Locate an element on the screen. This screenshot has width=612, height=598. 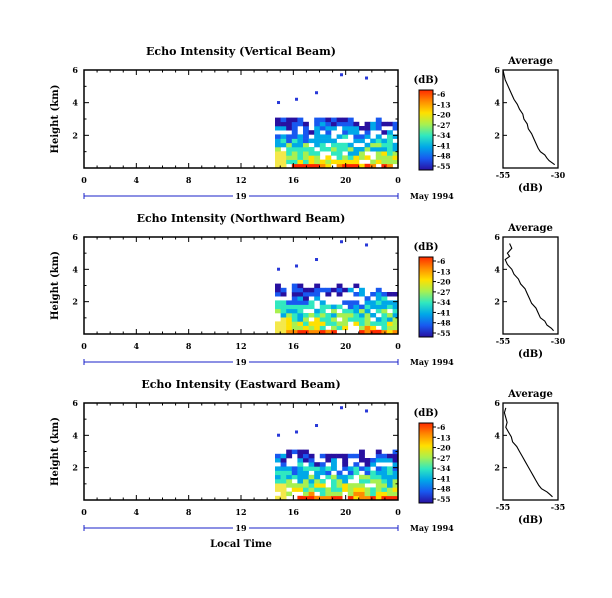
colorbar-tick-label: -13 is located at coordinates (444, 437).